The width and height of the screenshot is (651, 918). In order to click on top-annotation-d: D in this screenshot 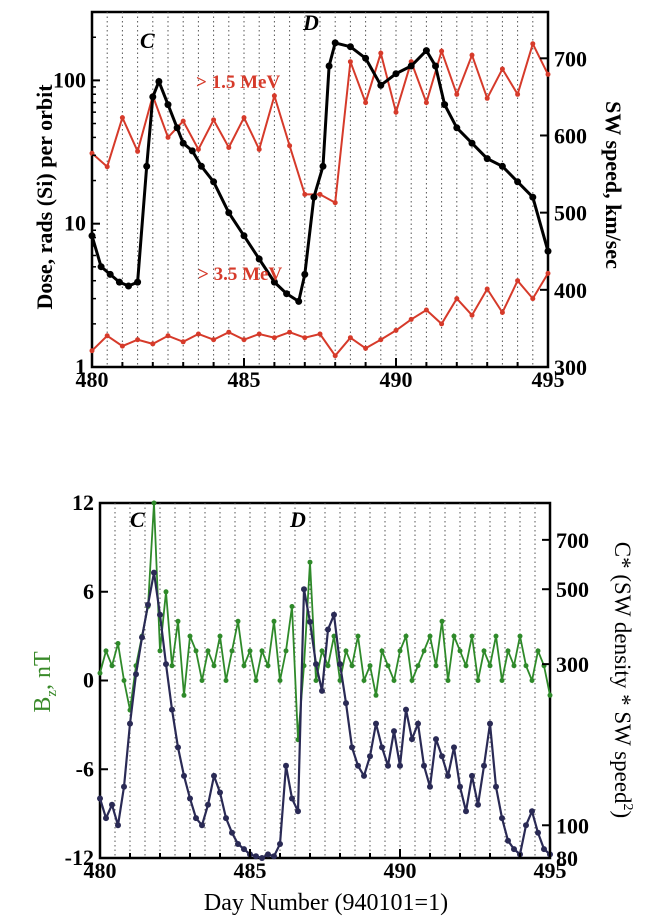, I will do `click(310, 22)`.